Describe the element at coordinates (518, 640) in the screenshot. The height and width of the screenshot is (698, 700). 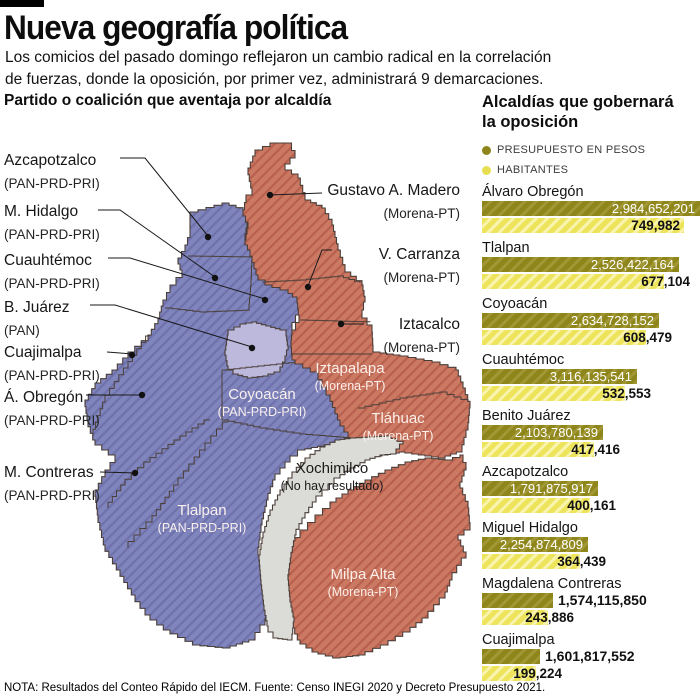
I see `row-name: Cuajimalpa` at that location.